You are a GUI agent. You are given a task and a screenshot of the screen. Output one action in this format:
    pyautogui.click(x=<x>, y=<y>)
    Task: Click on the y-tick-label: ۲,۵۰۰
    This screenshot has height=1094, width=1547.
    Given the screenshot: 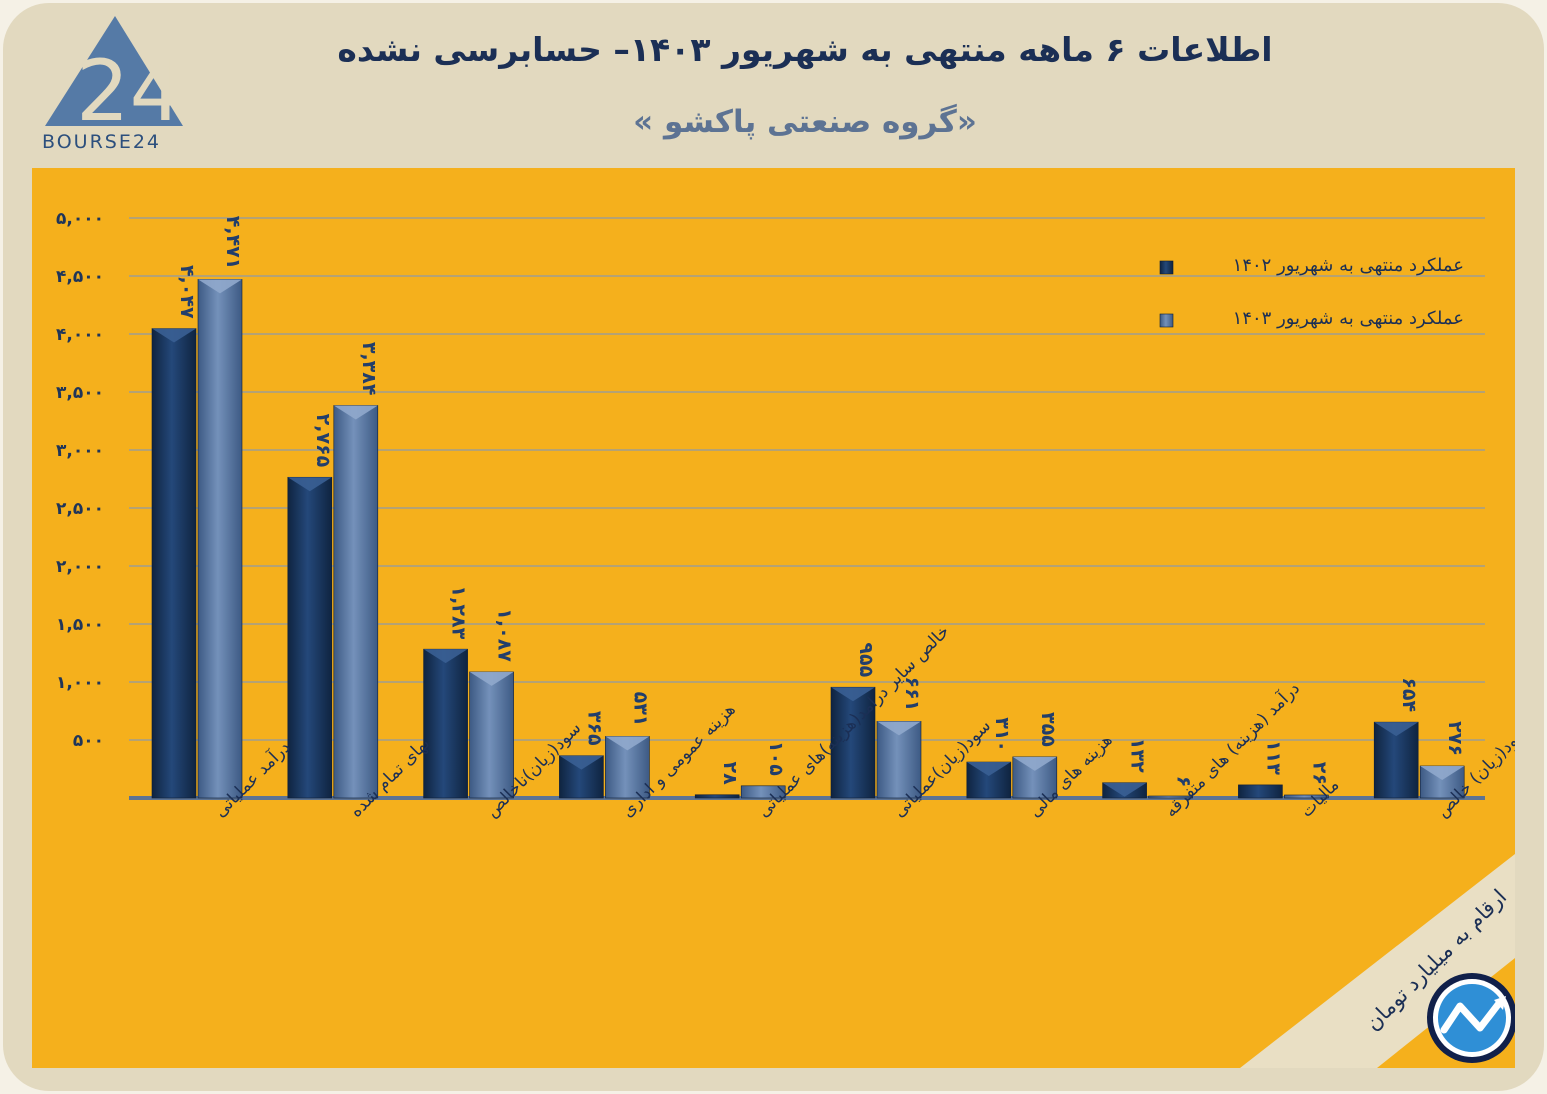 What is the action you would take?
    pyautogui.click(x=80, y=509)
    